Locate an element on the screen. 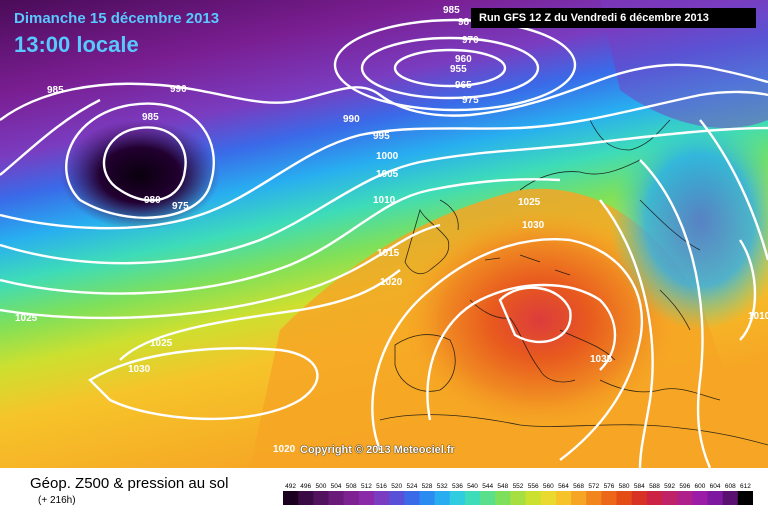  scale-tick-label: 516 is located at coordinates (381, 486).